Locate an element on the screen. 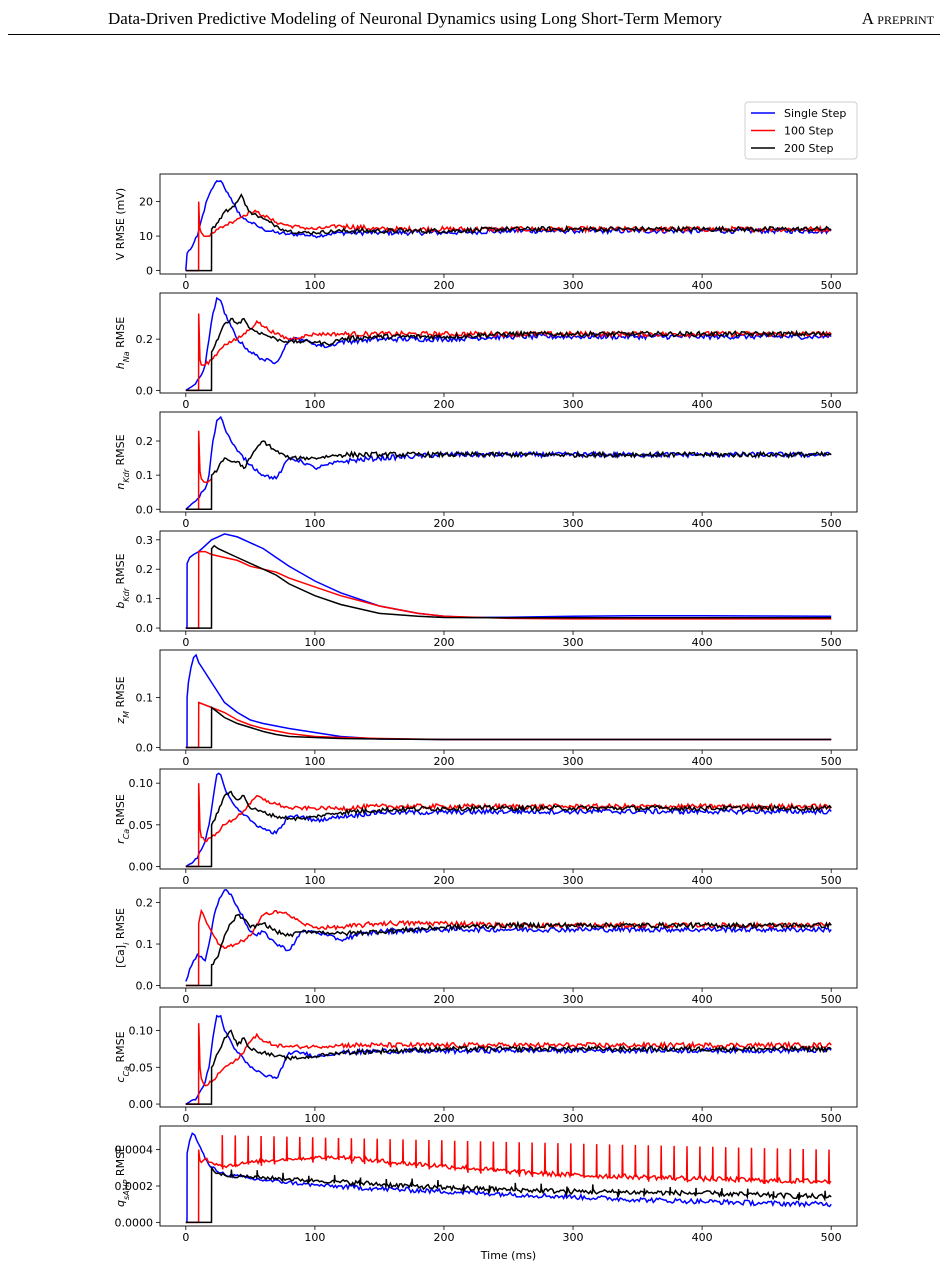 This screenshot has width=948, height=1269. panel-3: 0 100 200 300 400 500 0.0 0.1 0.2 nKdr RMSE is located at coordinates (486, 470).